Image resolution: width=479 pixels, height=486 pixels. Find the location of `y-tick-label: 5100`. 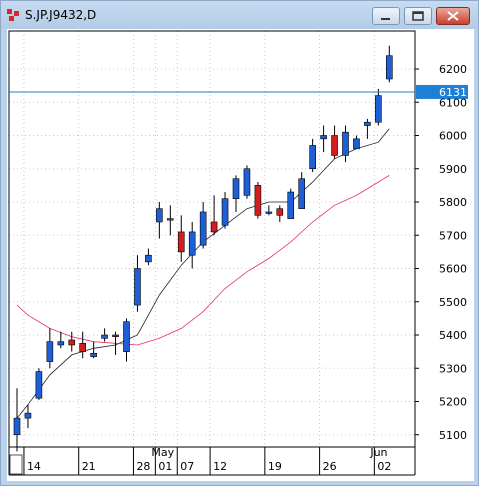

y-tick-label: 5100 is located at coordinates (453, 435).